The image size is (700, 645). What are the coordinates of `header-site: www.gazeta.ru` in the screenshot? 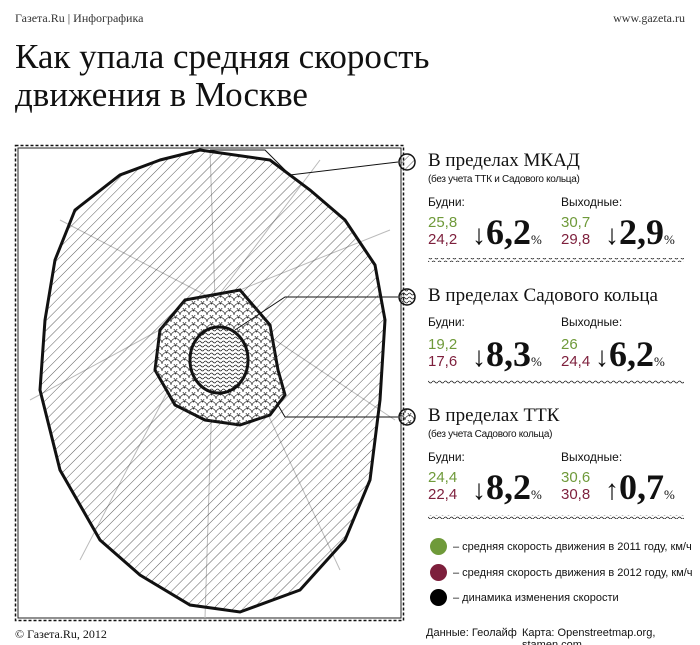 It's located at (649, 18).